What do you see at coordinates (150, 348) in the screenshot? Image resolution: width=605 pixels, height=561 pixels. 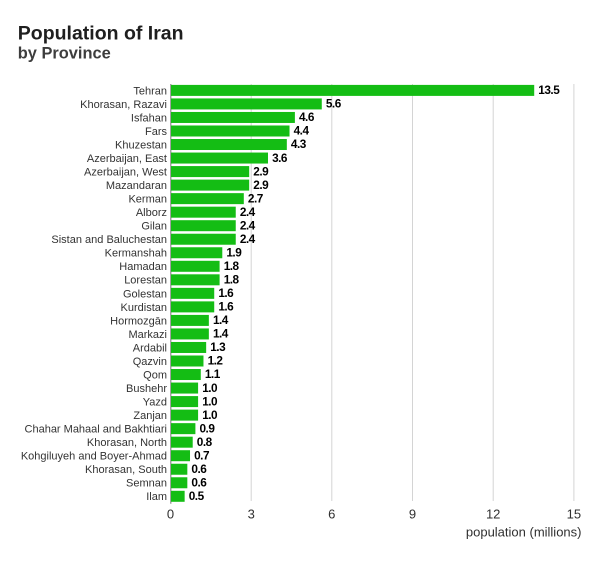 I see `svg-text: Ardabil` at bounding box center [150, 348].